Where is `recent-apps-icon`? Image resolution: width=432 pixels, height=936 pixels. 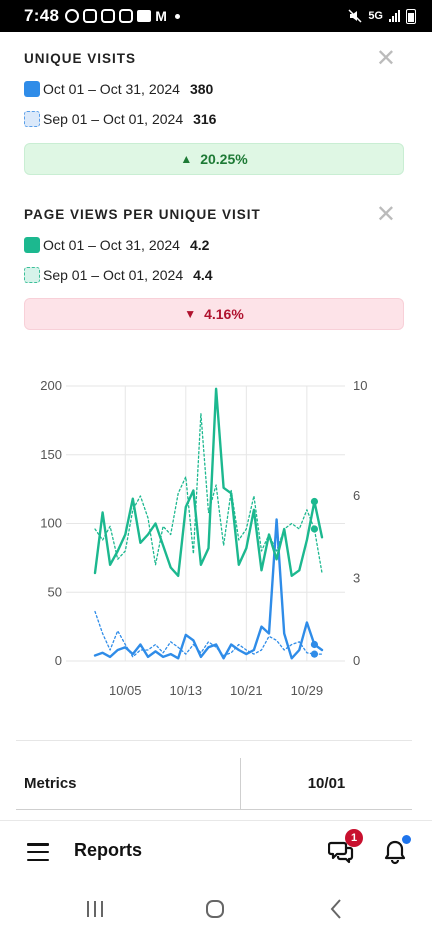
recent-apps-icon is located at coordinates (95, 909).